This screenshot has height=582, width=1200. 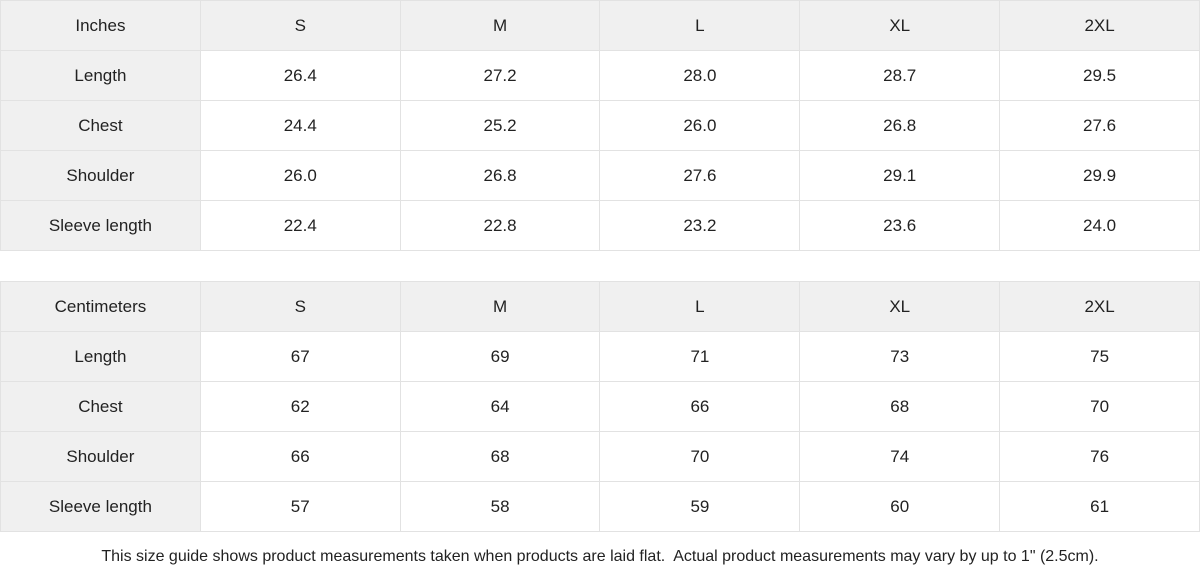 I want to click on measurement-value-cell: 29.9, so click(x=1099, y=175).